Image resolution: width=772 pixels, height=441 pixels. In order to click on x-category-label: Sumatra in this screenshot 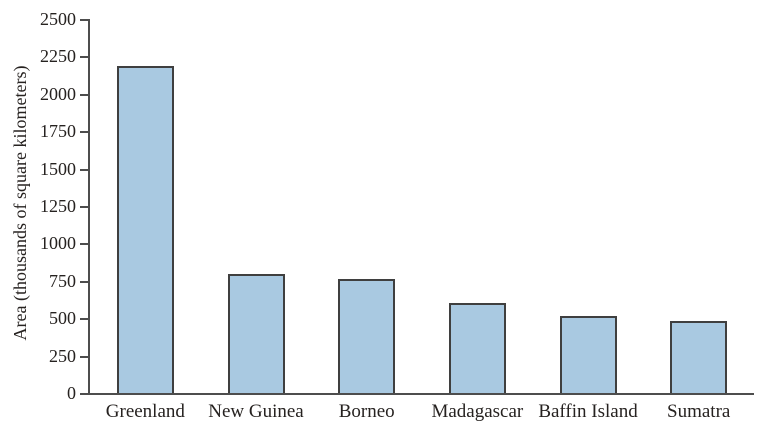, I will do `click(699, 411)`.